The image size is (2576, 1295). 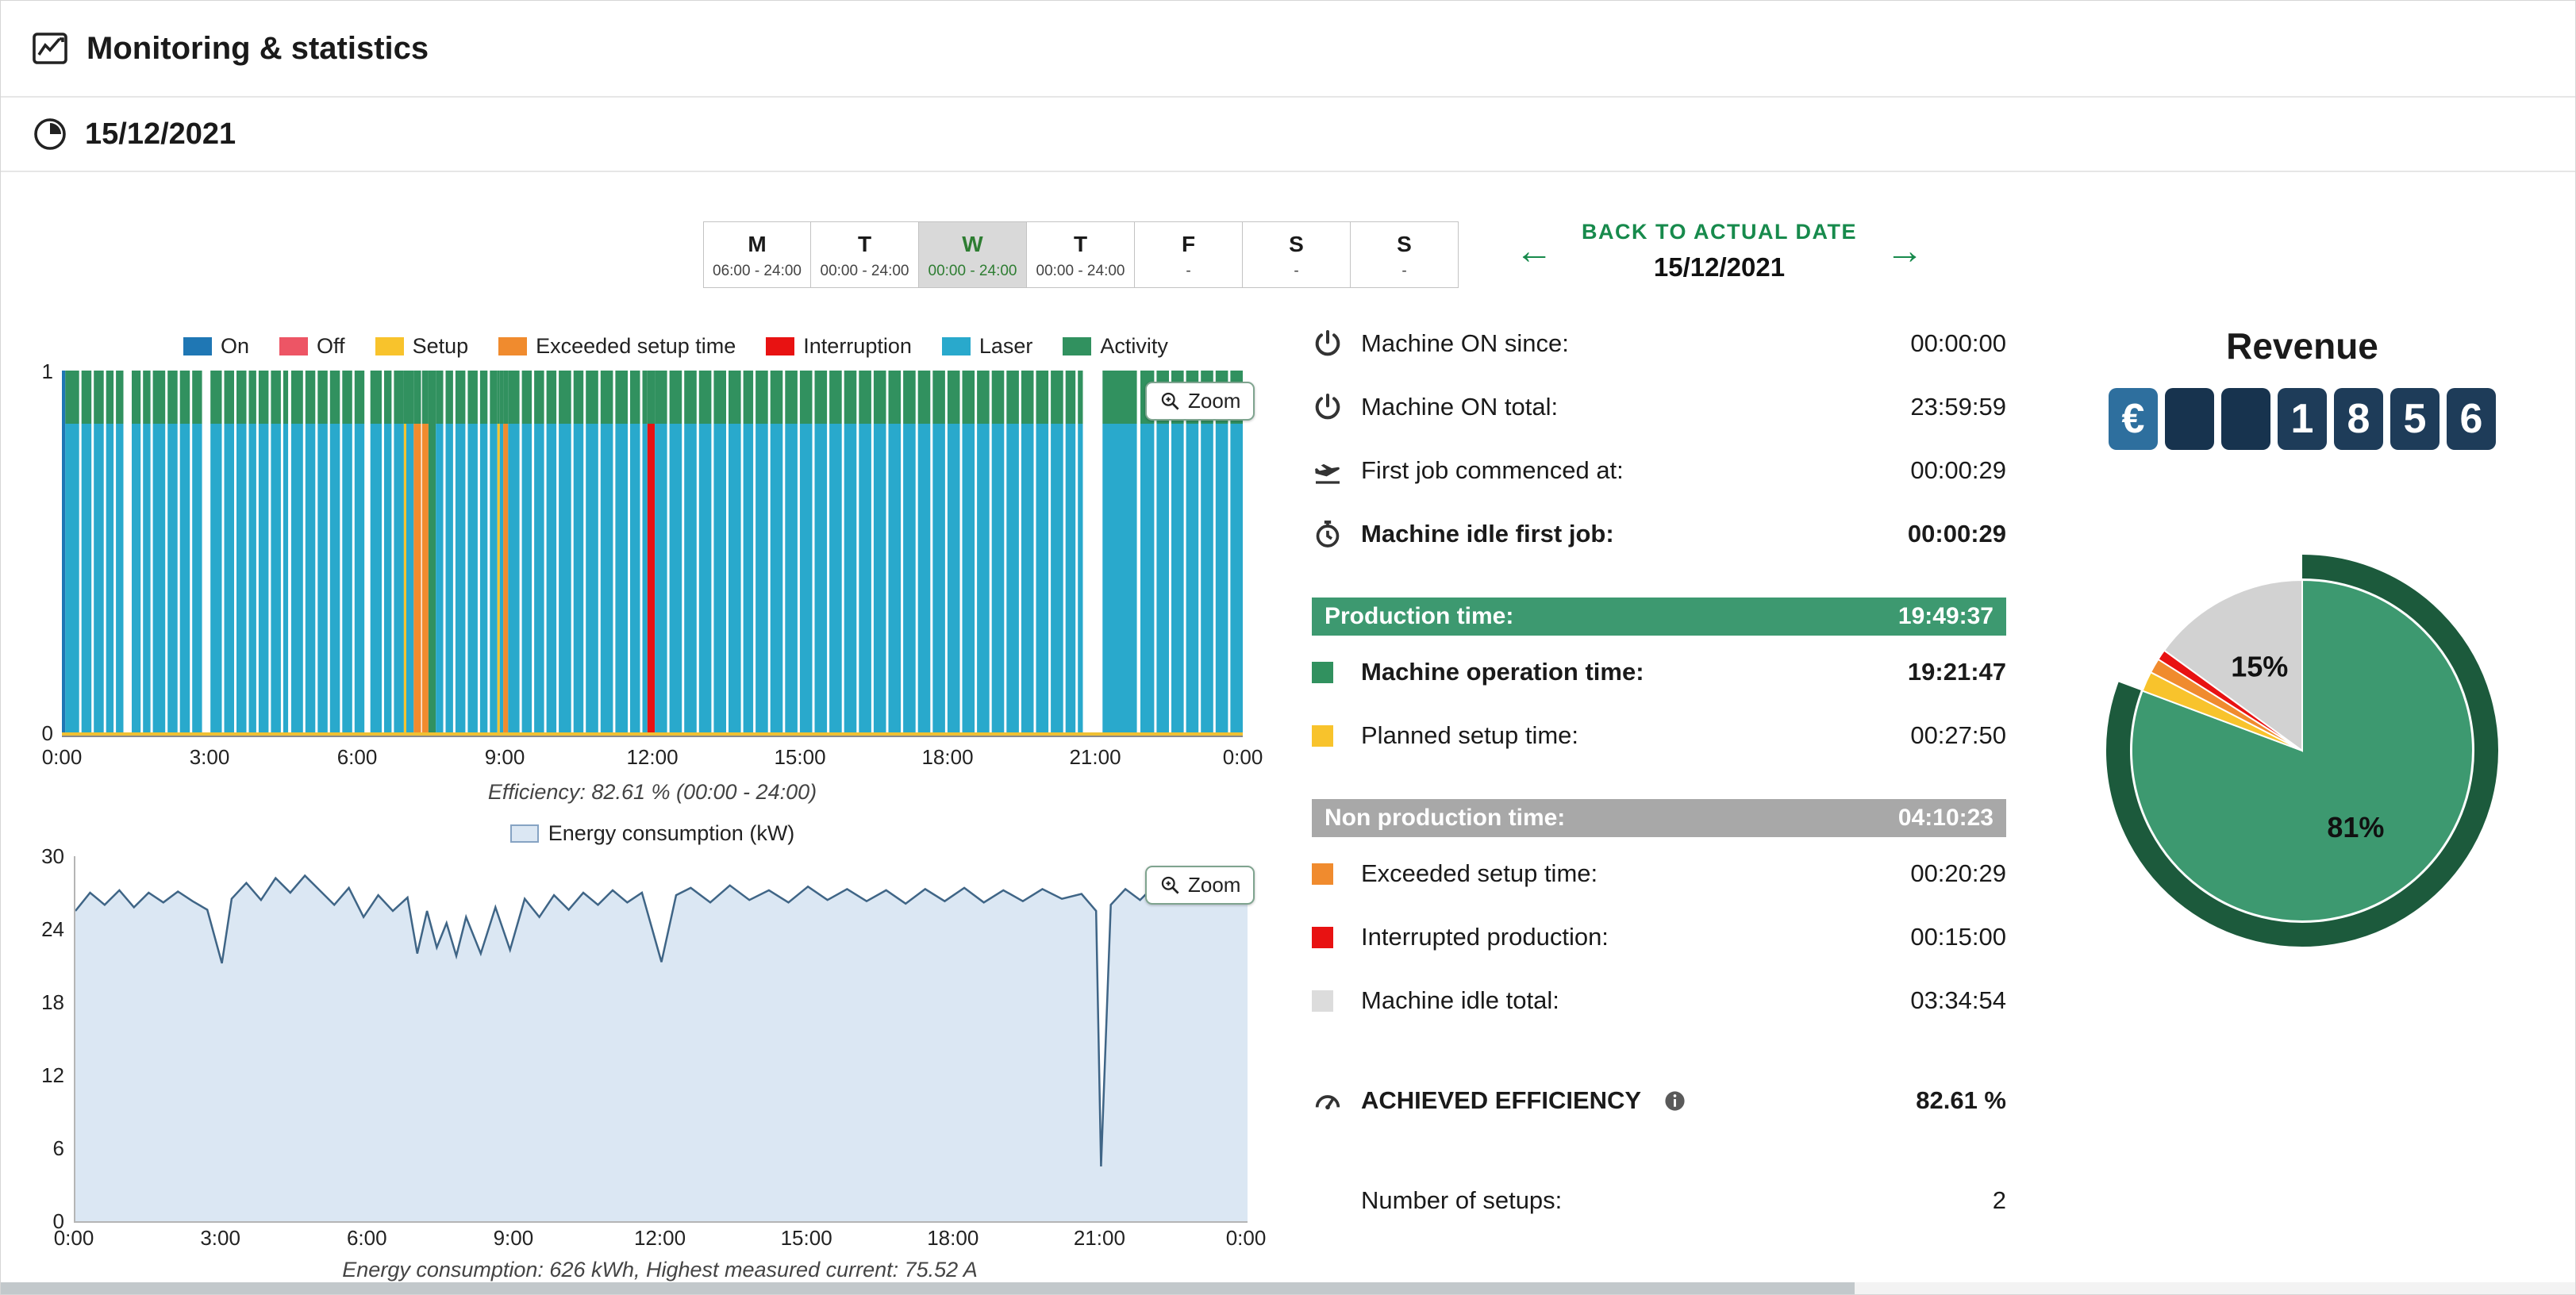 What do you see at coordinates (440, 346) in the screenshot?
I see `legend-label: Setup` at bounding box center [440, 346].